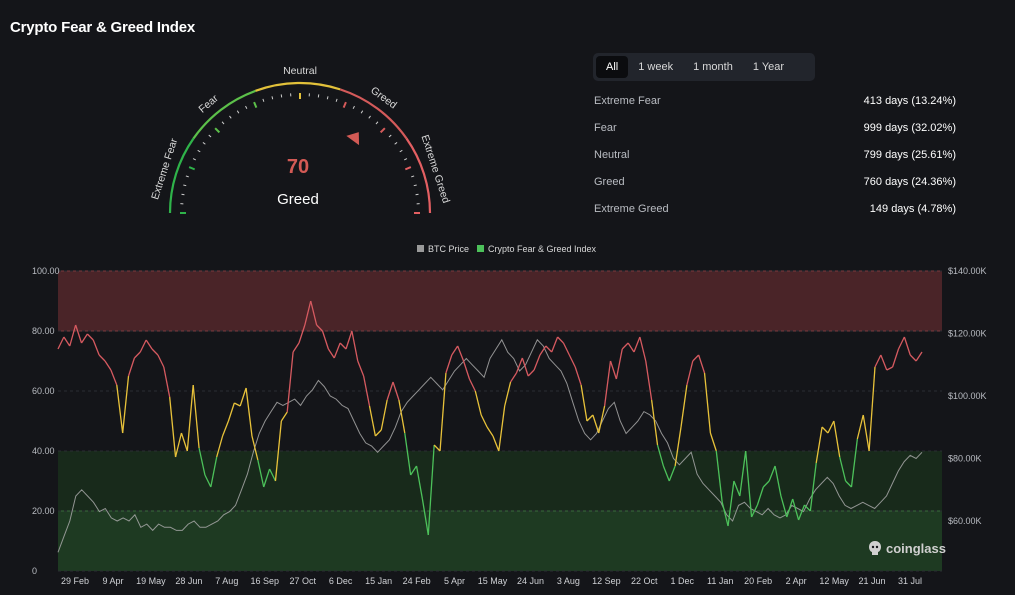  I want to click on stat-row-fear: Fear 999 days (32.02%), so click(775, 127).